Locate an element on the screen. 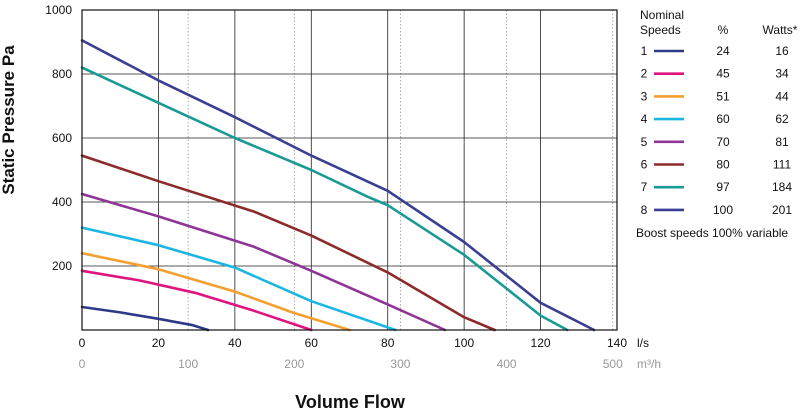 The image size is (800, 409). legend-watts: 44 is located at coordinates (782, 96).